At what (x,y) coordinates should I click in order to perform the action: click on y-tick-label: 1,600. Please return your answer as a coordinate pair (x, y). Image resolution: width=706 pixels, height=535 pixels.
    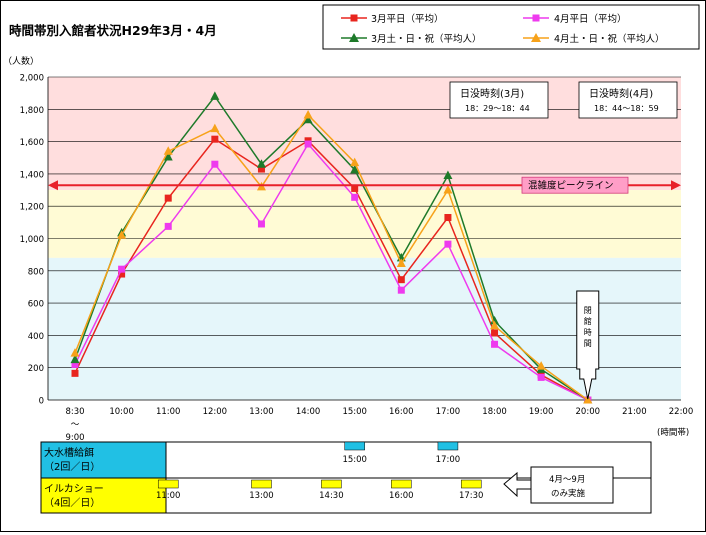
    Looking at the image, I should click on (32, 143).